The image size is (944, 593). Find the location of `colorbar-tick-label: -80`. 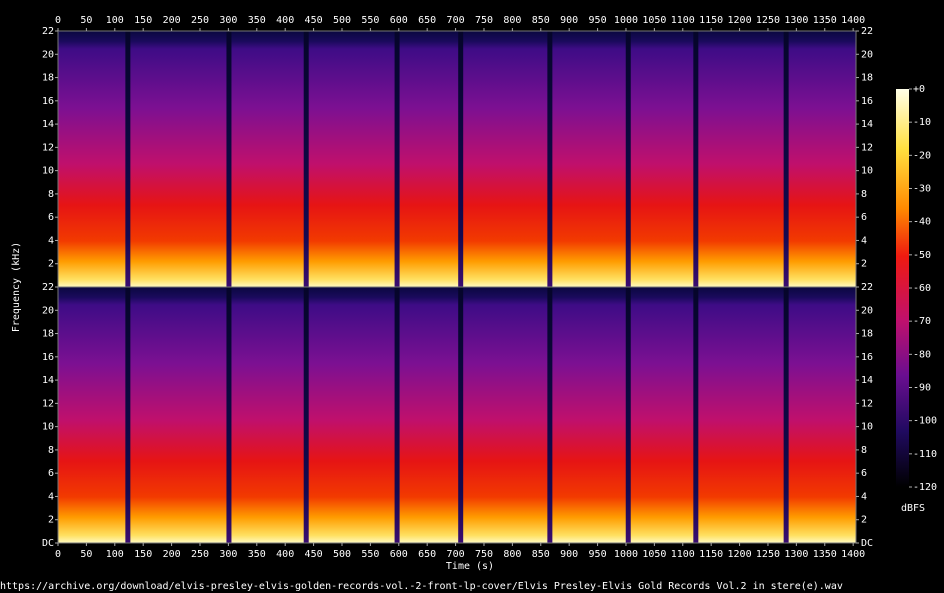

colorbar-tick-label: -80 is located at coordinates (922, 354).